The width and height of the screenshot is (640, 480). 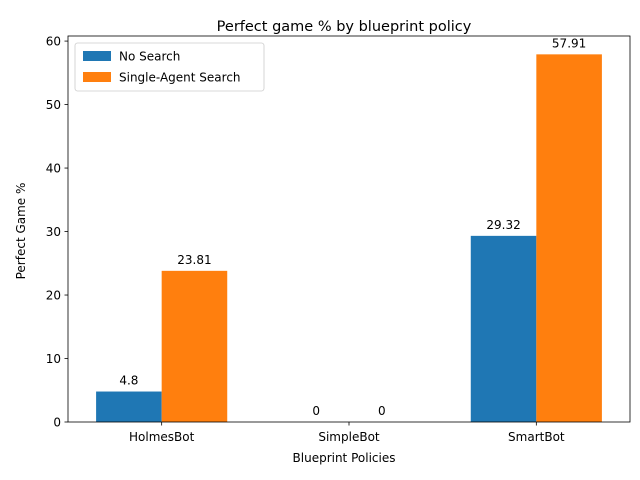 I want to click on legend-box, so click(x=169, y=67).